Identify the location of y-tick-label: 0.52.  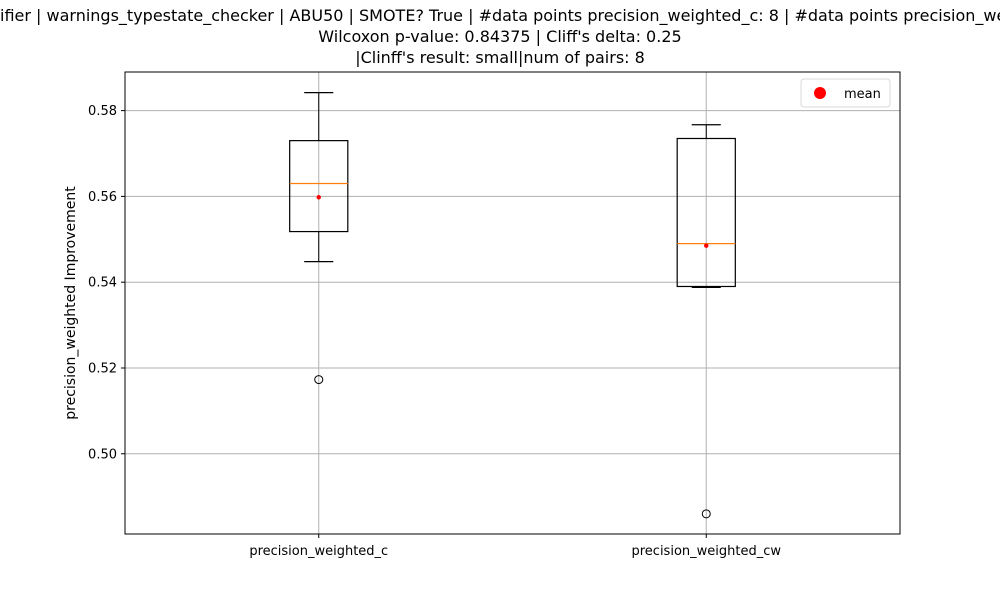
(102, 368).